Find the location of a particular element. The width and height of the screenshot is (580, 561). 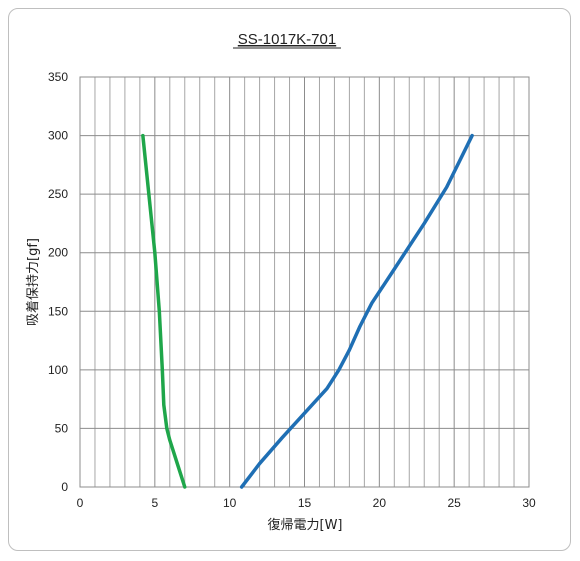

y-tick-label: 300 is located at coordinates (58, 136).